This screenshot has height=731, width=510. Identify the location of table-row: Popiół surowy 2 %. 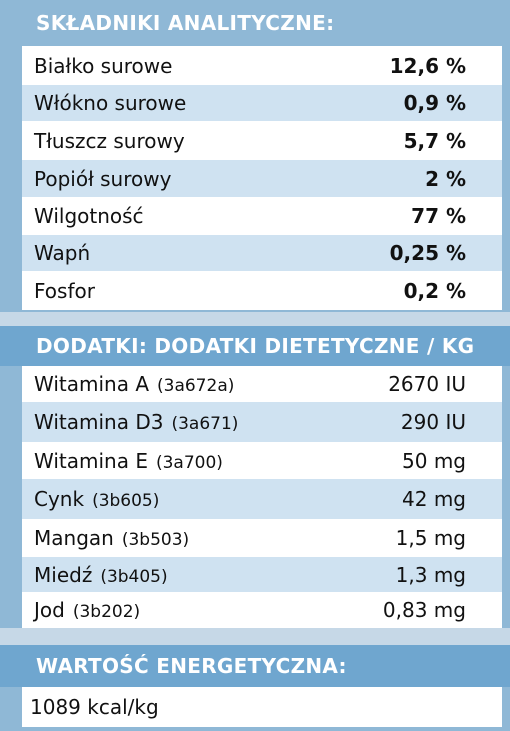
(262, 178).